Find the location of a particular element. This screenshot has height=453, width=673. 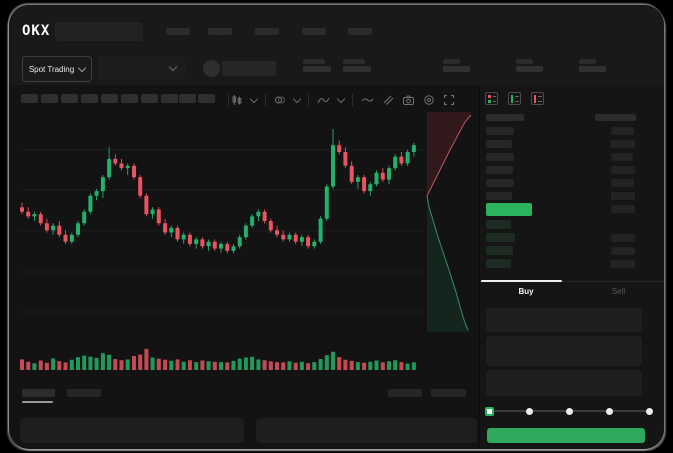

depth-chart is located at coordinates (448, 222).